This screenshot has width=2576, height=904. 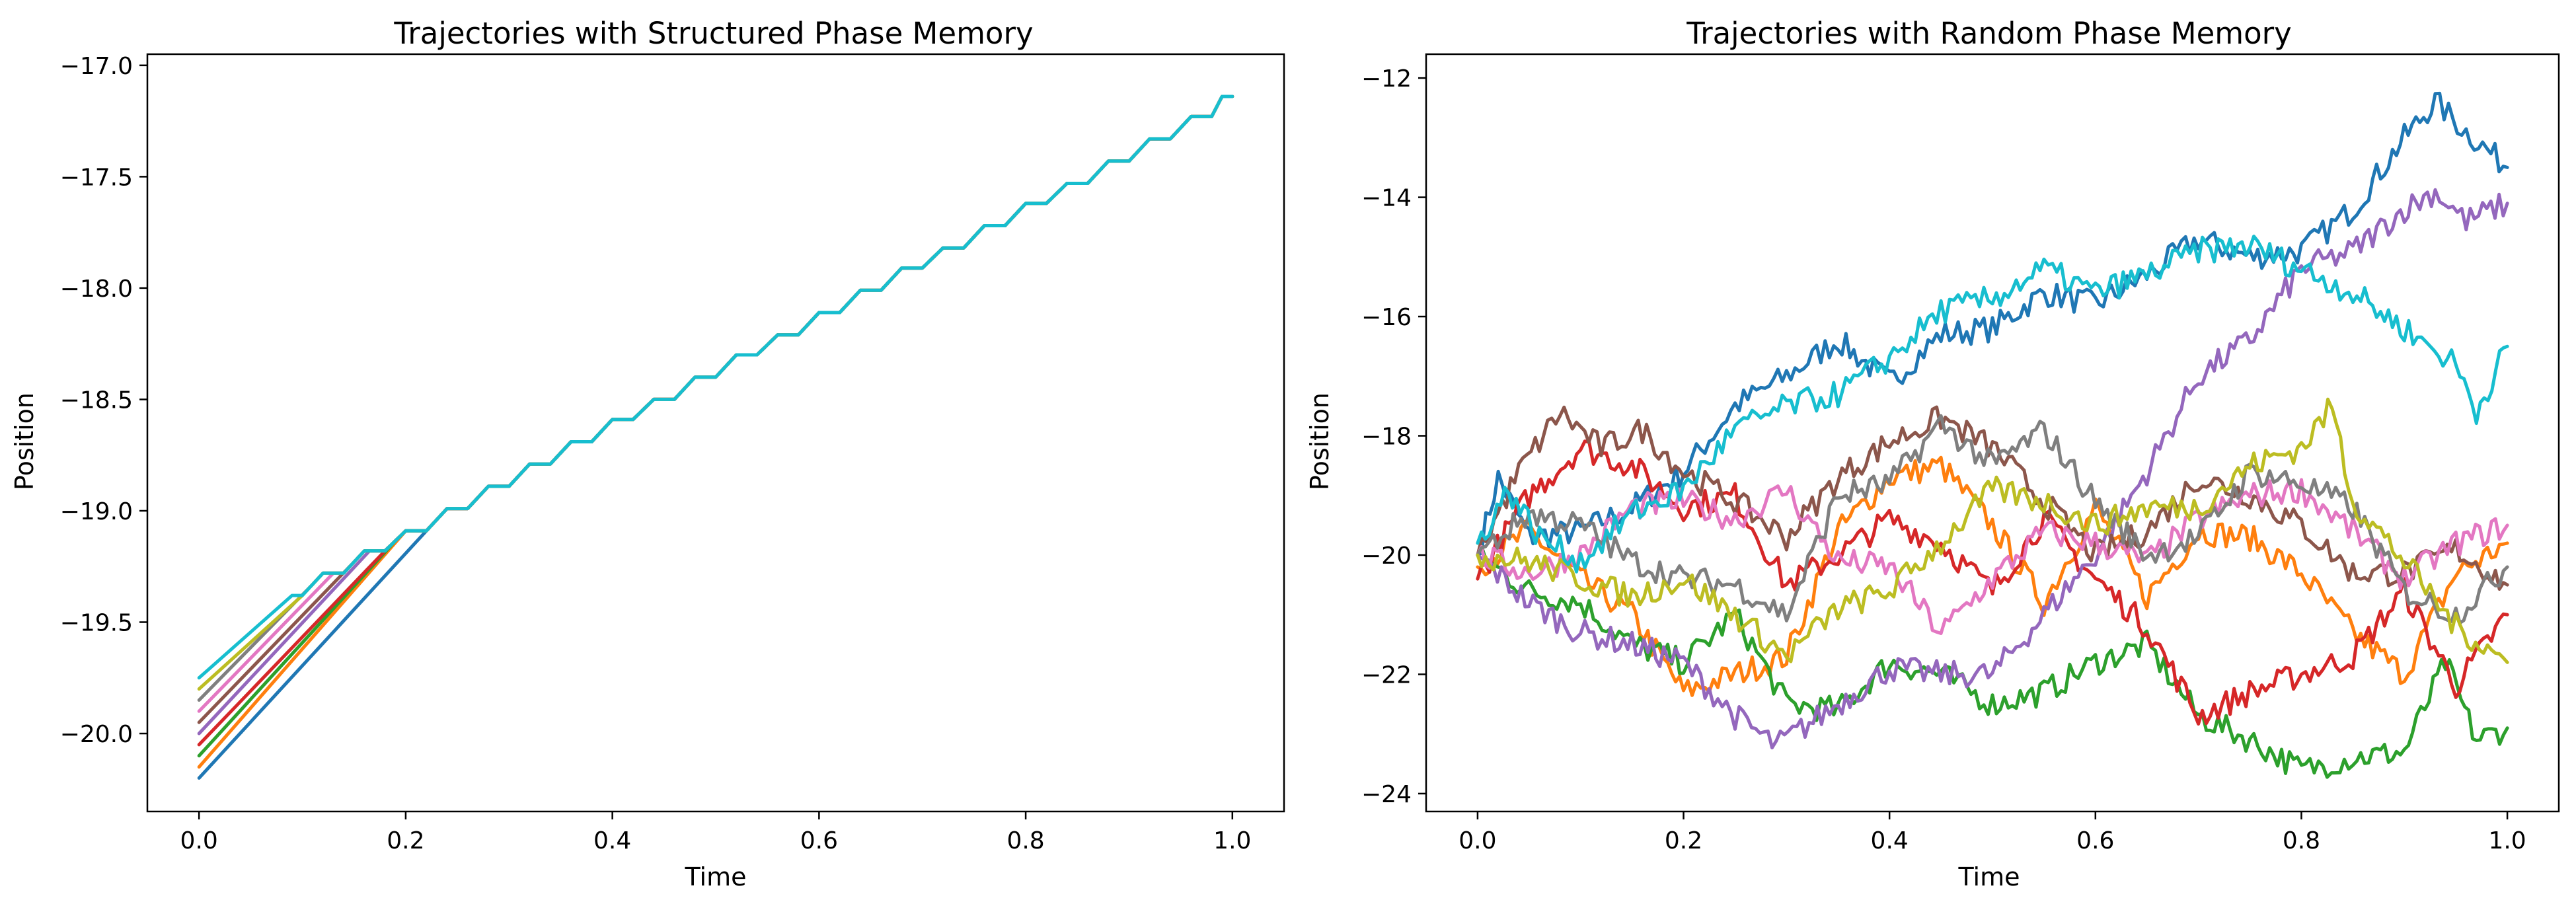 I want to click on panel-2-xtick-label: 0.4, so click(x=1890, y=840).